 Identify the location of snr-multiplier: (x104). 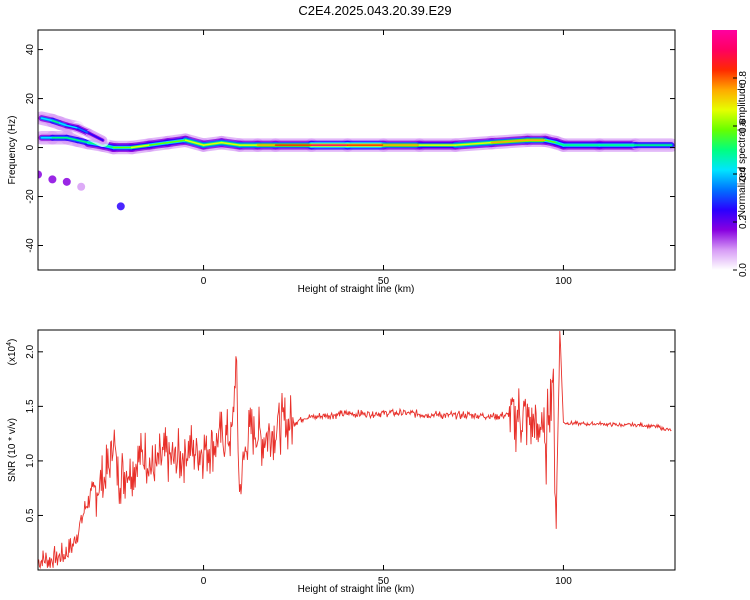
(12, 352).